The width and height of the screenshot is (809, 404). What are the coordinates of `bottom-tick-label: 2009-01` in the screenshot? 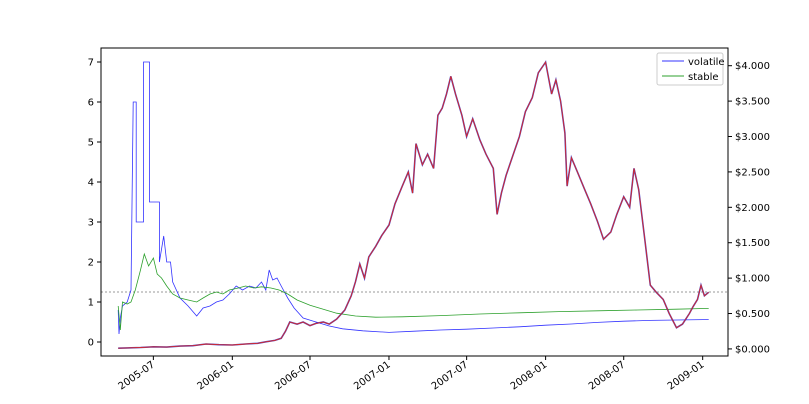 It's located at (686, 375).